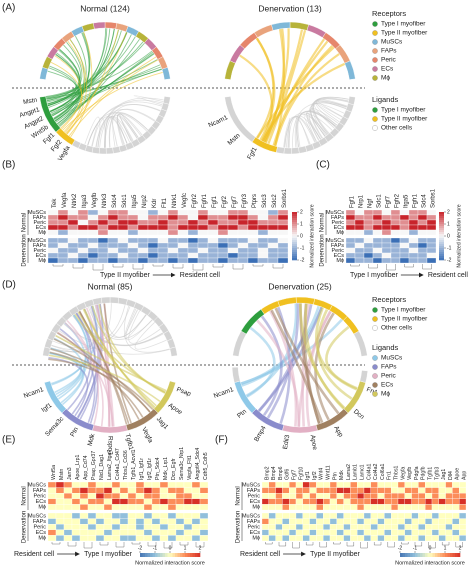 This screenshot has height=572, width=474. I want to click on column-label: Ptprs, so click(255, 201).